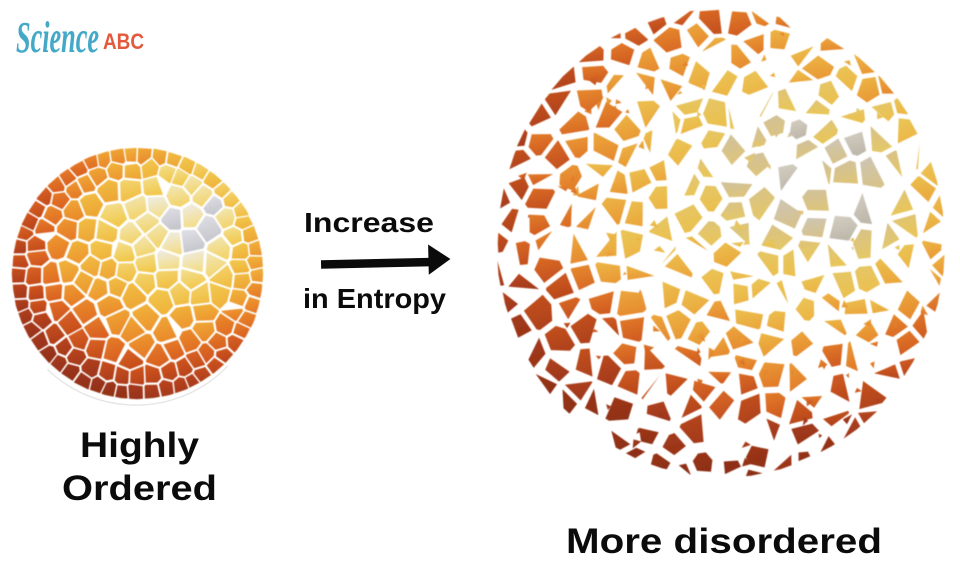 The image size is (960, 563). Describe the element at coordinates (123, 41) in the screenshot. I see `svg-text: ABC` at that location.